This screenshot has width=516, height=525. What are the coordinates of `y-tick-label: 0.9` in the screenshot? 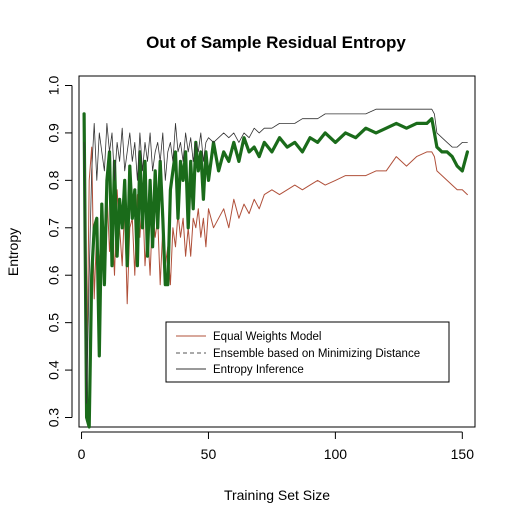 It's located at (54, 133).